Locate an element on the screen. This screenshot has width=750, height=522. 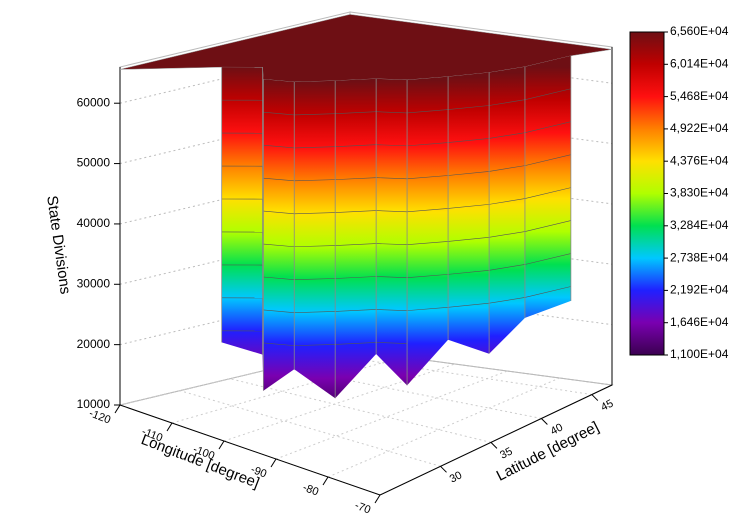
colorbar-label: 6,560E+04 is located at coordinates (699, 31).